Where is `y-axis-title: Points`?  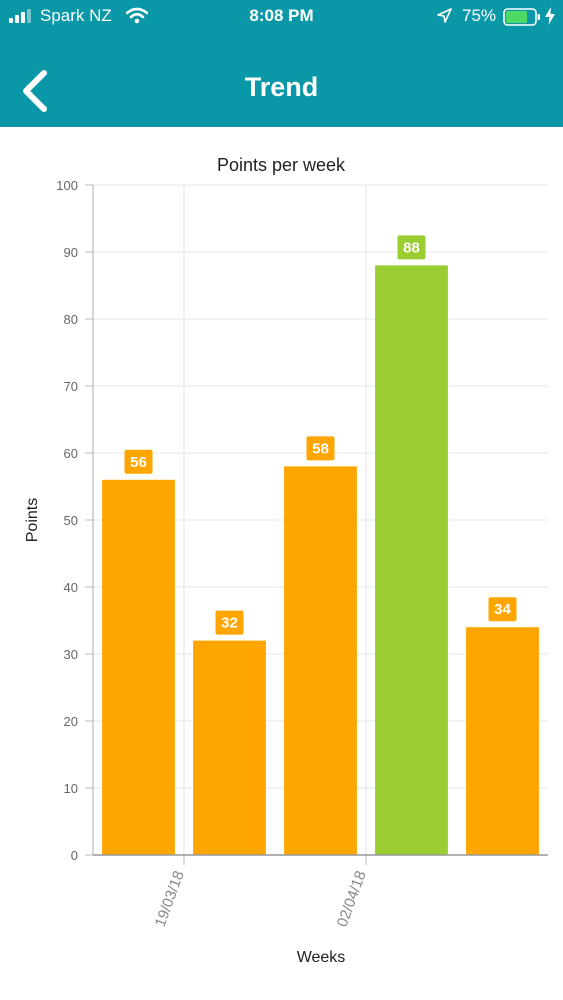
y-axis-title: Points is located at coordinates (32, 520).